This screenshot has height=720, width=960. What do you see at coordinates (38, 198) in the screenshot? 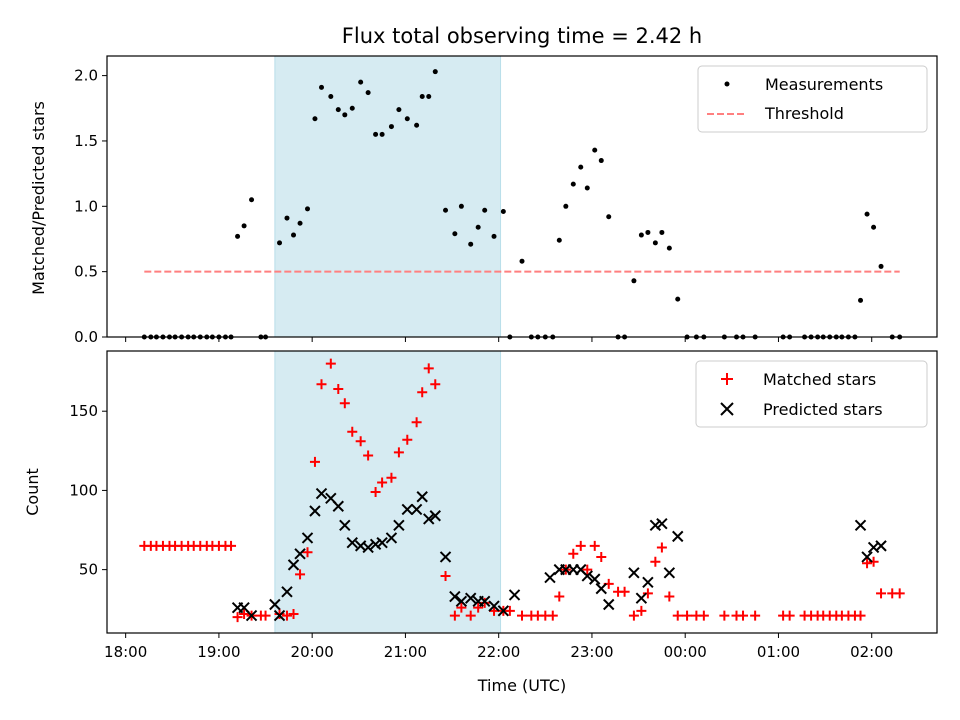
I see `ratio-y-axis-label: Matched/Predicted stars` at bounding box center [38, 198].